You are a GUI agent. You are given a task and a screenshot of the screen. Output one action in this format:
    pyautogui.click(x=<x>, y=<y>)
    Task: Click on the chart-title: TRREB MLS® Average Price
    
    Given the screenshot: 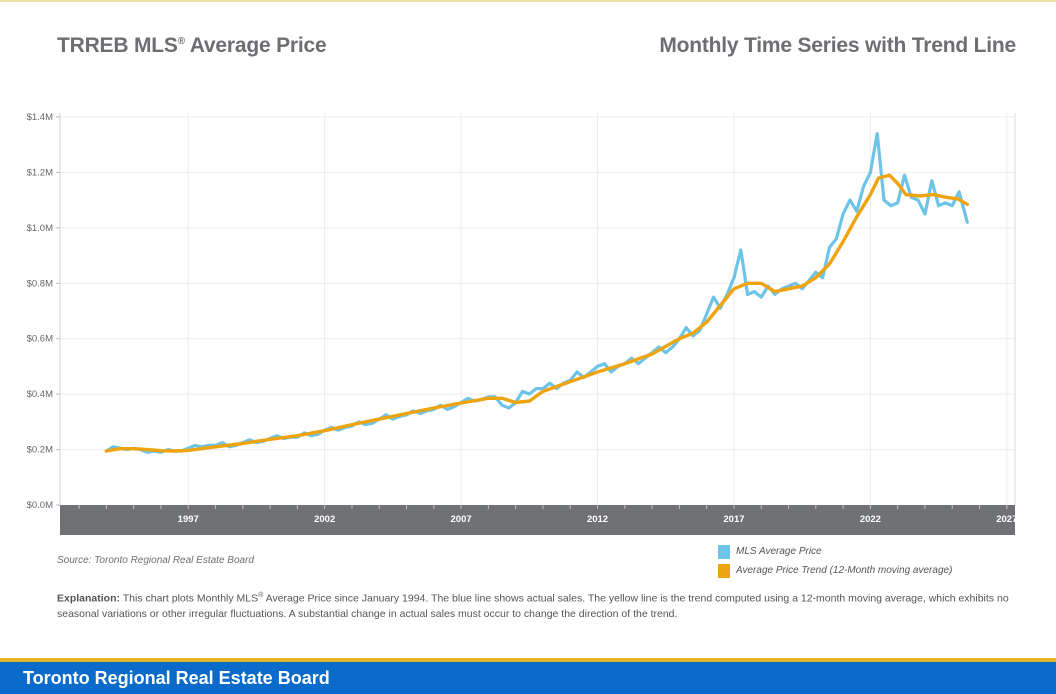 What is the action you would take?
    pyautogui.click(x=192, y=46)
    